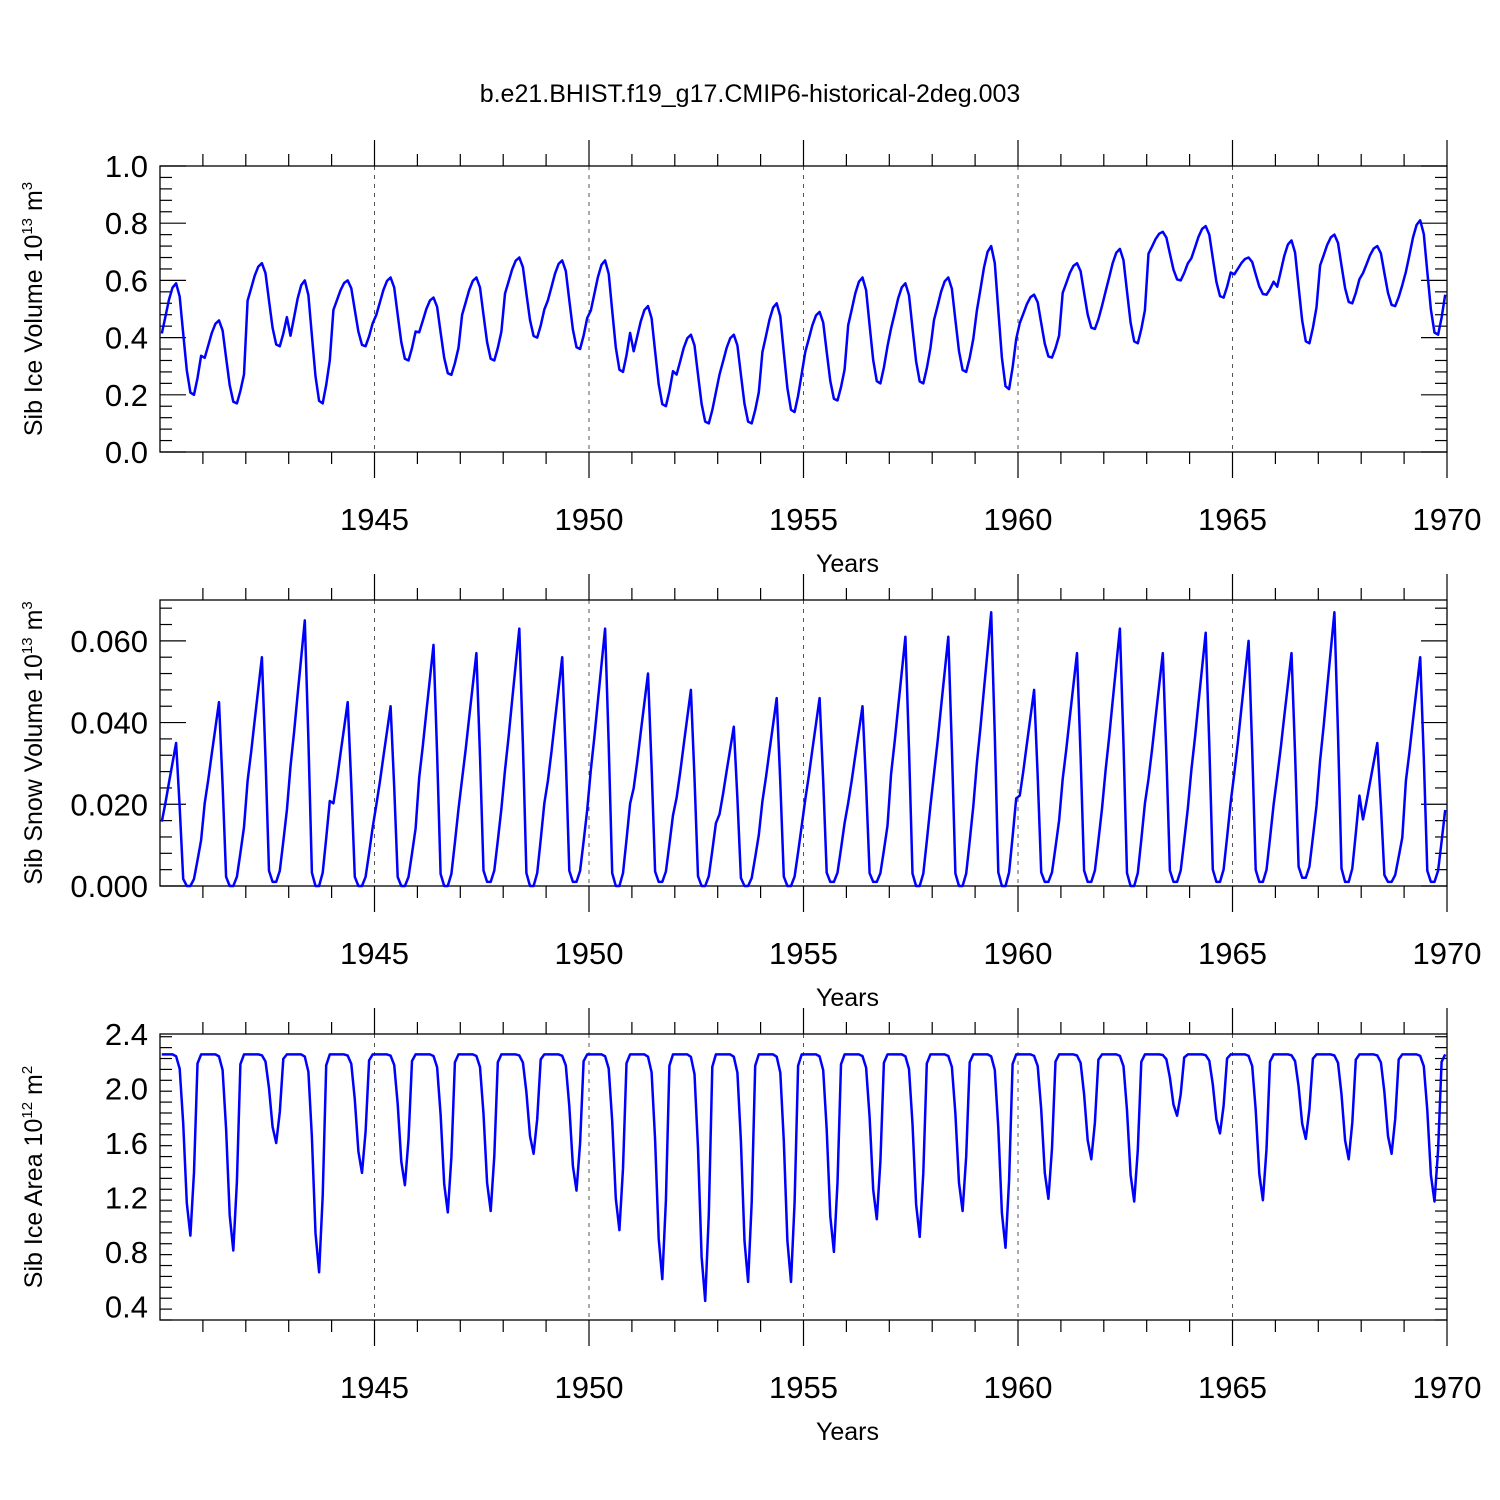 The image size is (1500, 1500). Describe the element at coordinates (109, 804) in the screenshot. I see `y-tick-label: 0.020` at that location.